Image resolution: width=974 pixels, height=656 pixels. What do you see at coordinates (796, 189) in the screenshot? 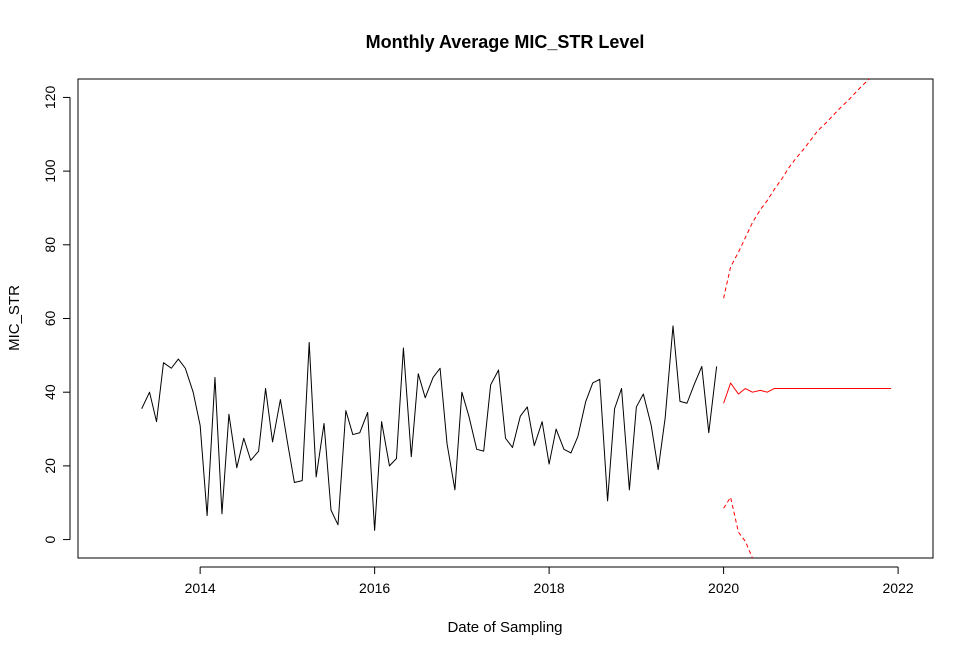
I see `forecast-upper-bound-line` at bounding box center [796, 189].